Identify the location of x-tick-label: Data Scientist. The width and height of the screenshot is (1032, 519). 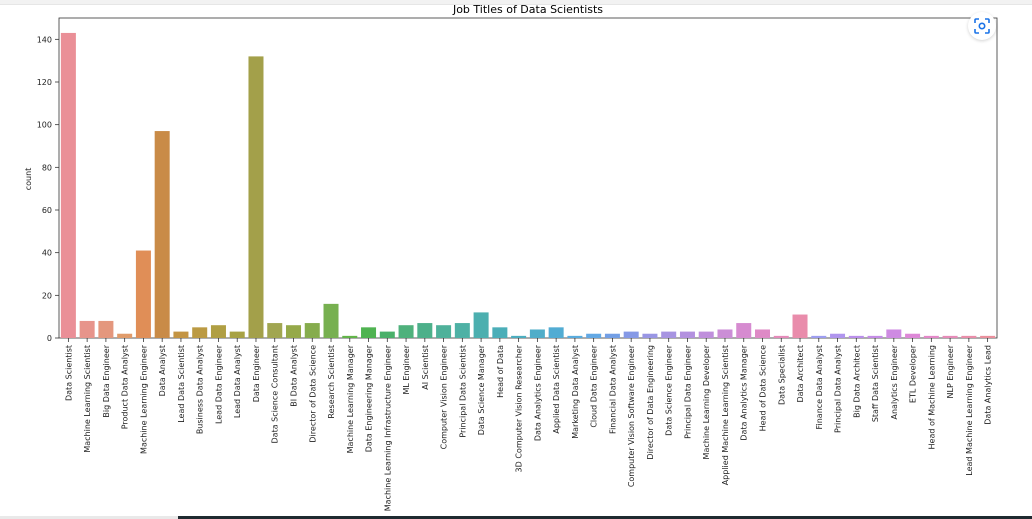
(68, 373).